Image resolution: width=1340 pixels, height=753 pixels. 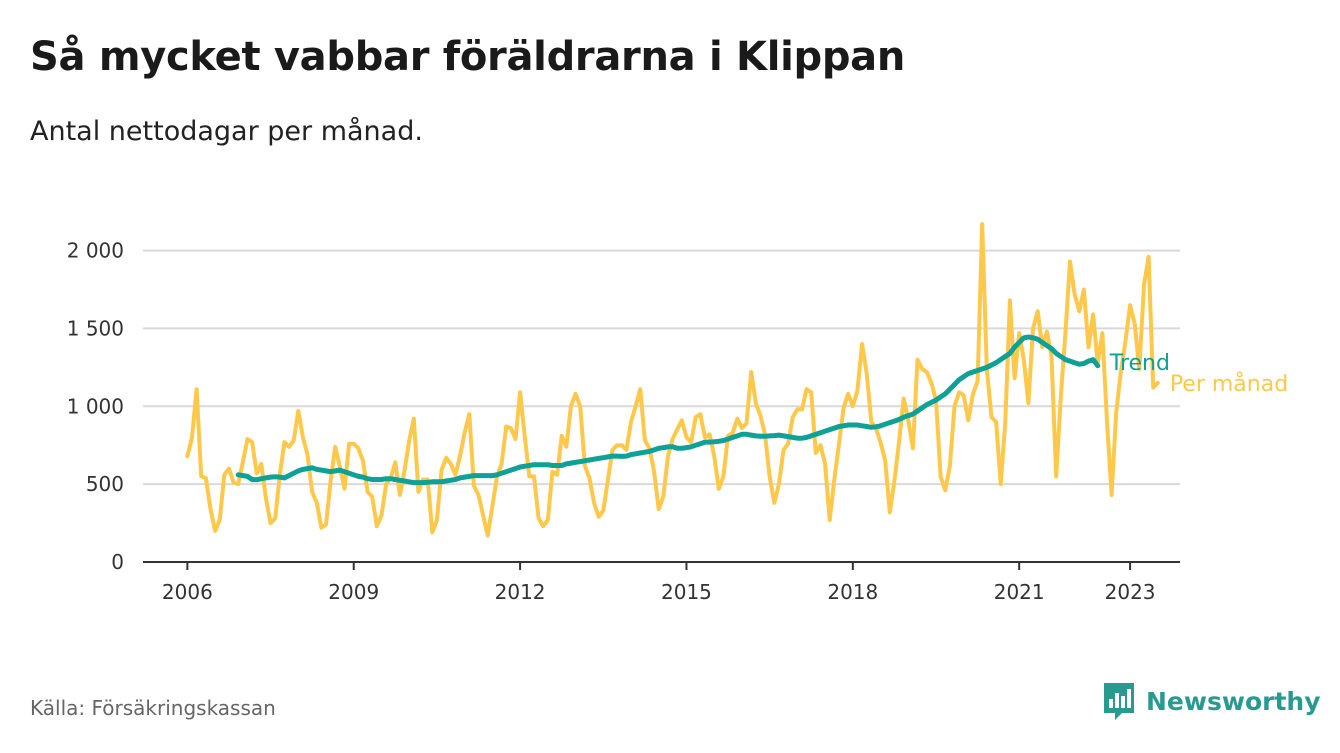 What do you see at coordinates (187, 592) in the screenshot?
I see `x-tick-label: 2006` at bounding box center [187, 592].